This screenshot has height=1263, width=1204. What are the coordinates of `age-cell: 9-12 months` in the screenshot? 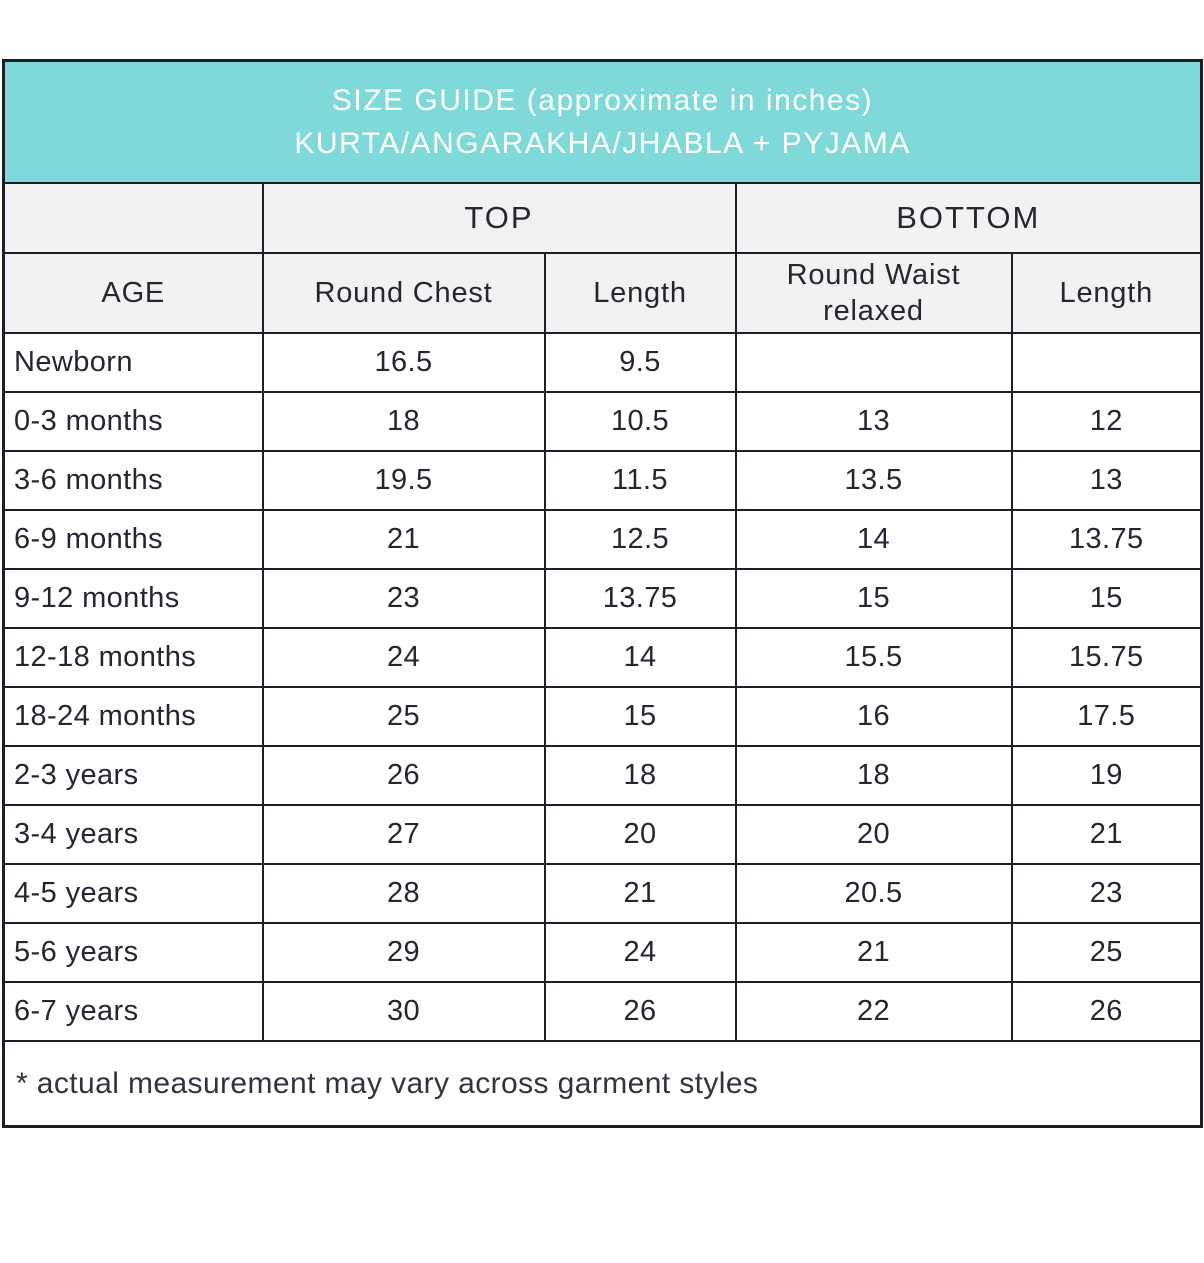 It's located at (133, 598).